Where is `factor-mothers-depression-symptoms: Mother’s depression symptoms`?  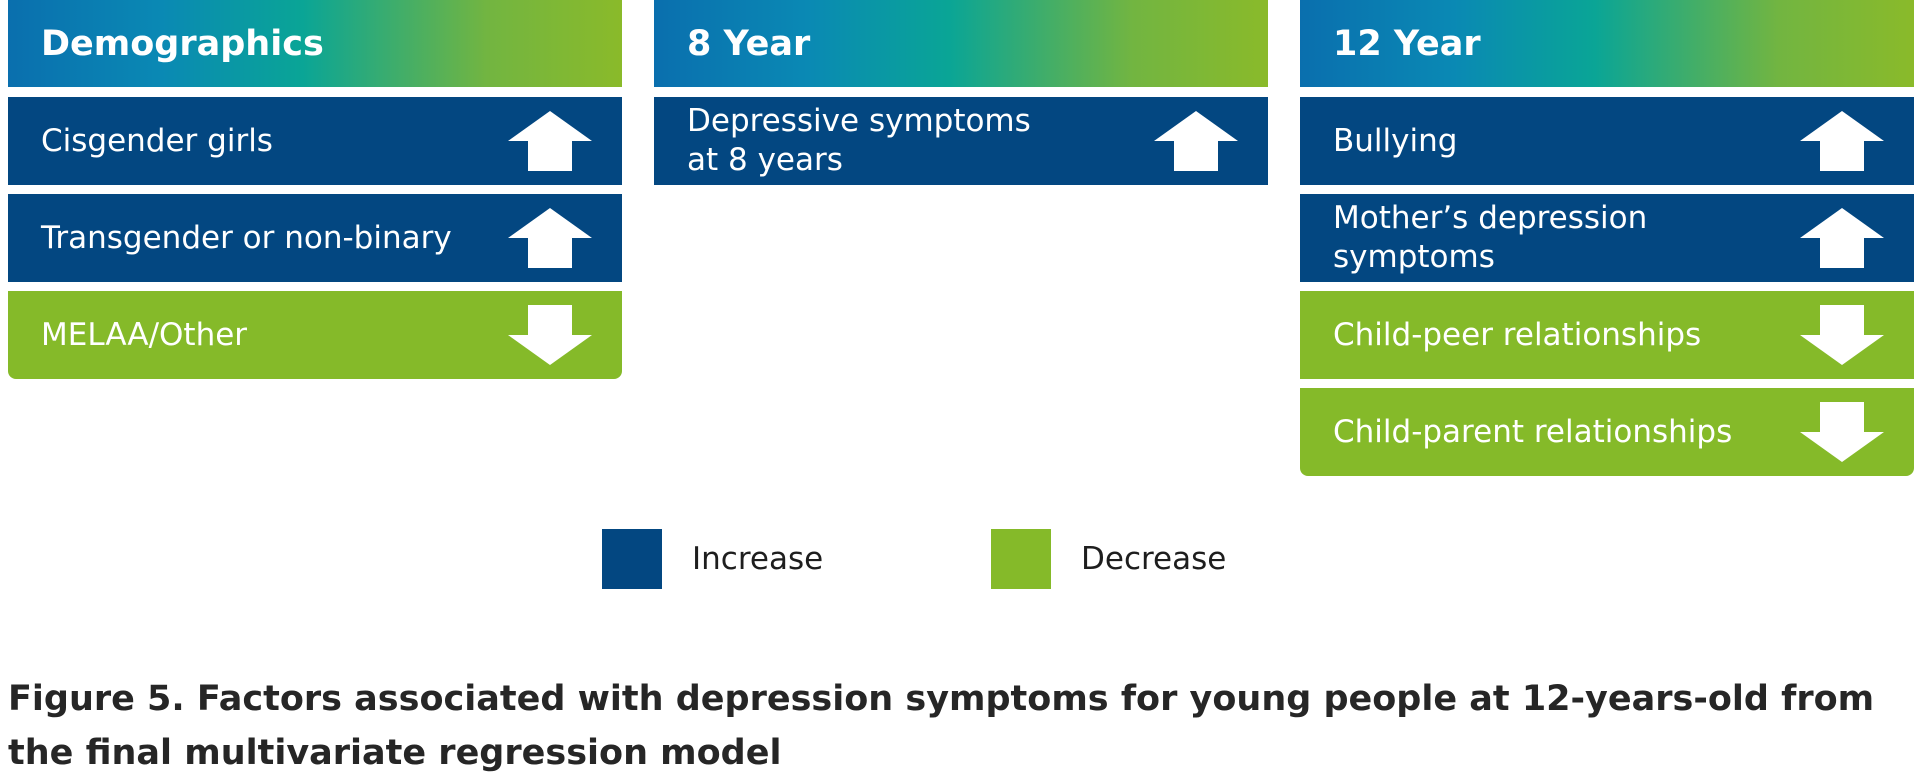
factor-mothers-depression-symptoms: Mother’s depression symptoms is located at coordinates (1607, 238).